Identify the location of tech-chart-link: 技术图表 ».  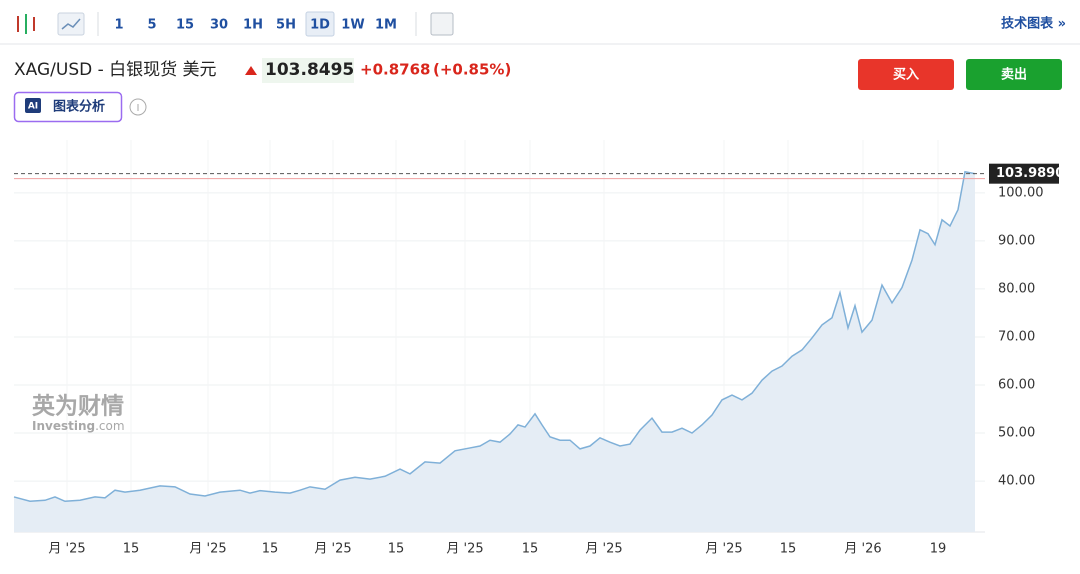
(1033, 24).